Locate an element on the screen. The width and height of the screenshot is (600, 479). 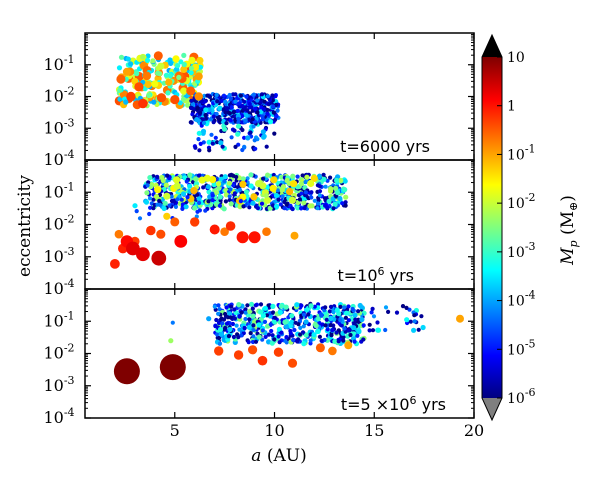
panel-points-t5e6 is located at coordinates (288, 343).